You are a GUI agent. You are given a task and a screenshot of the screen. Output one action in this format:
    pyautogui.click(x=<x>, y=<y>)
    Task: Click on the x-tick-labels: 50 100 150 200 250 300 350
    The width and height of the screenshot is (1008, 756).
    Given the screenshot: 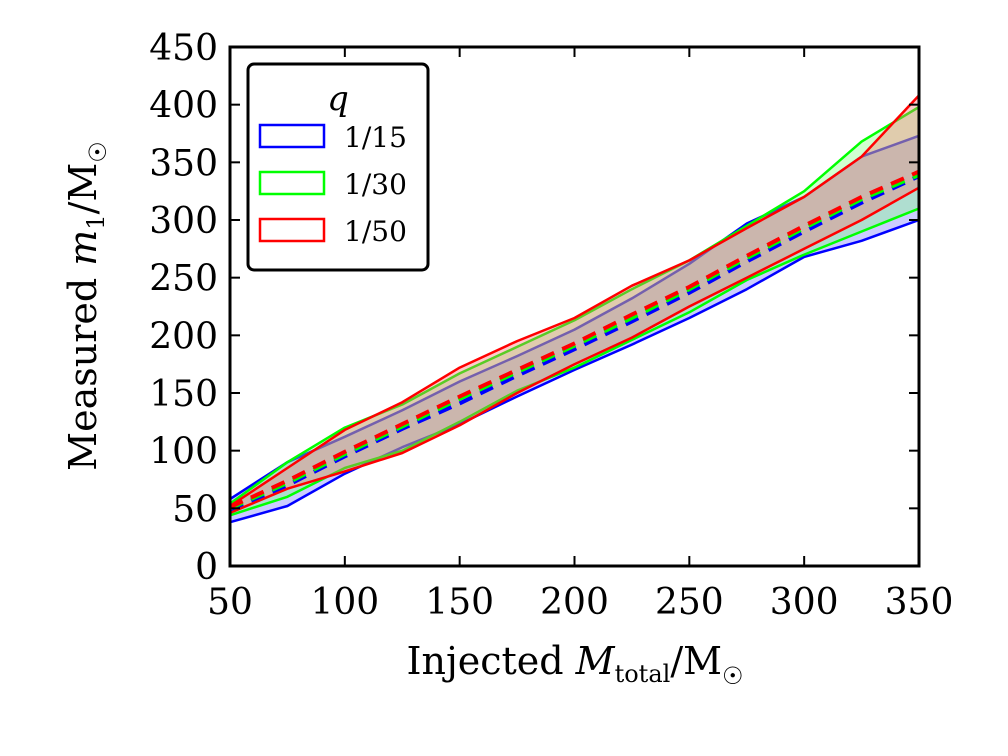 What is the action you would take?
    pyautogui.click(x=580, y=602)
    